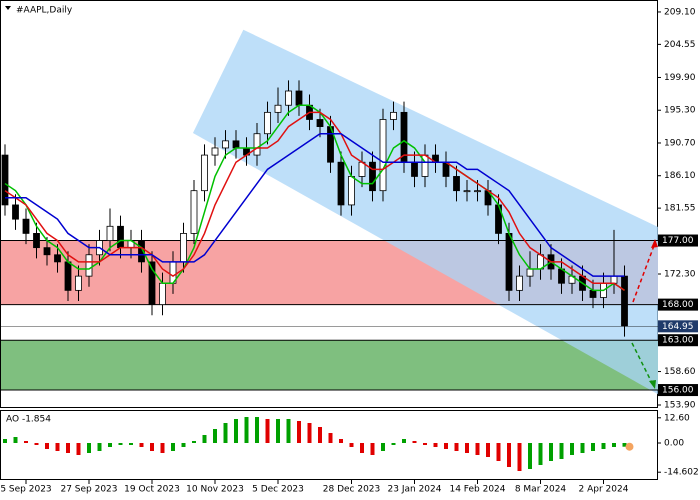  Describe the element at coordinates (642, 364) in the screenshot. I see `down-arrow` at that location.